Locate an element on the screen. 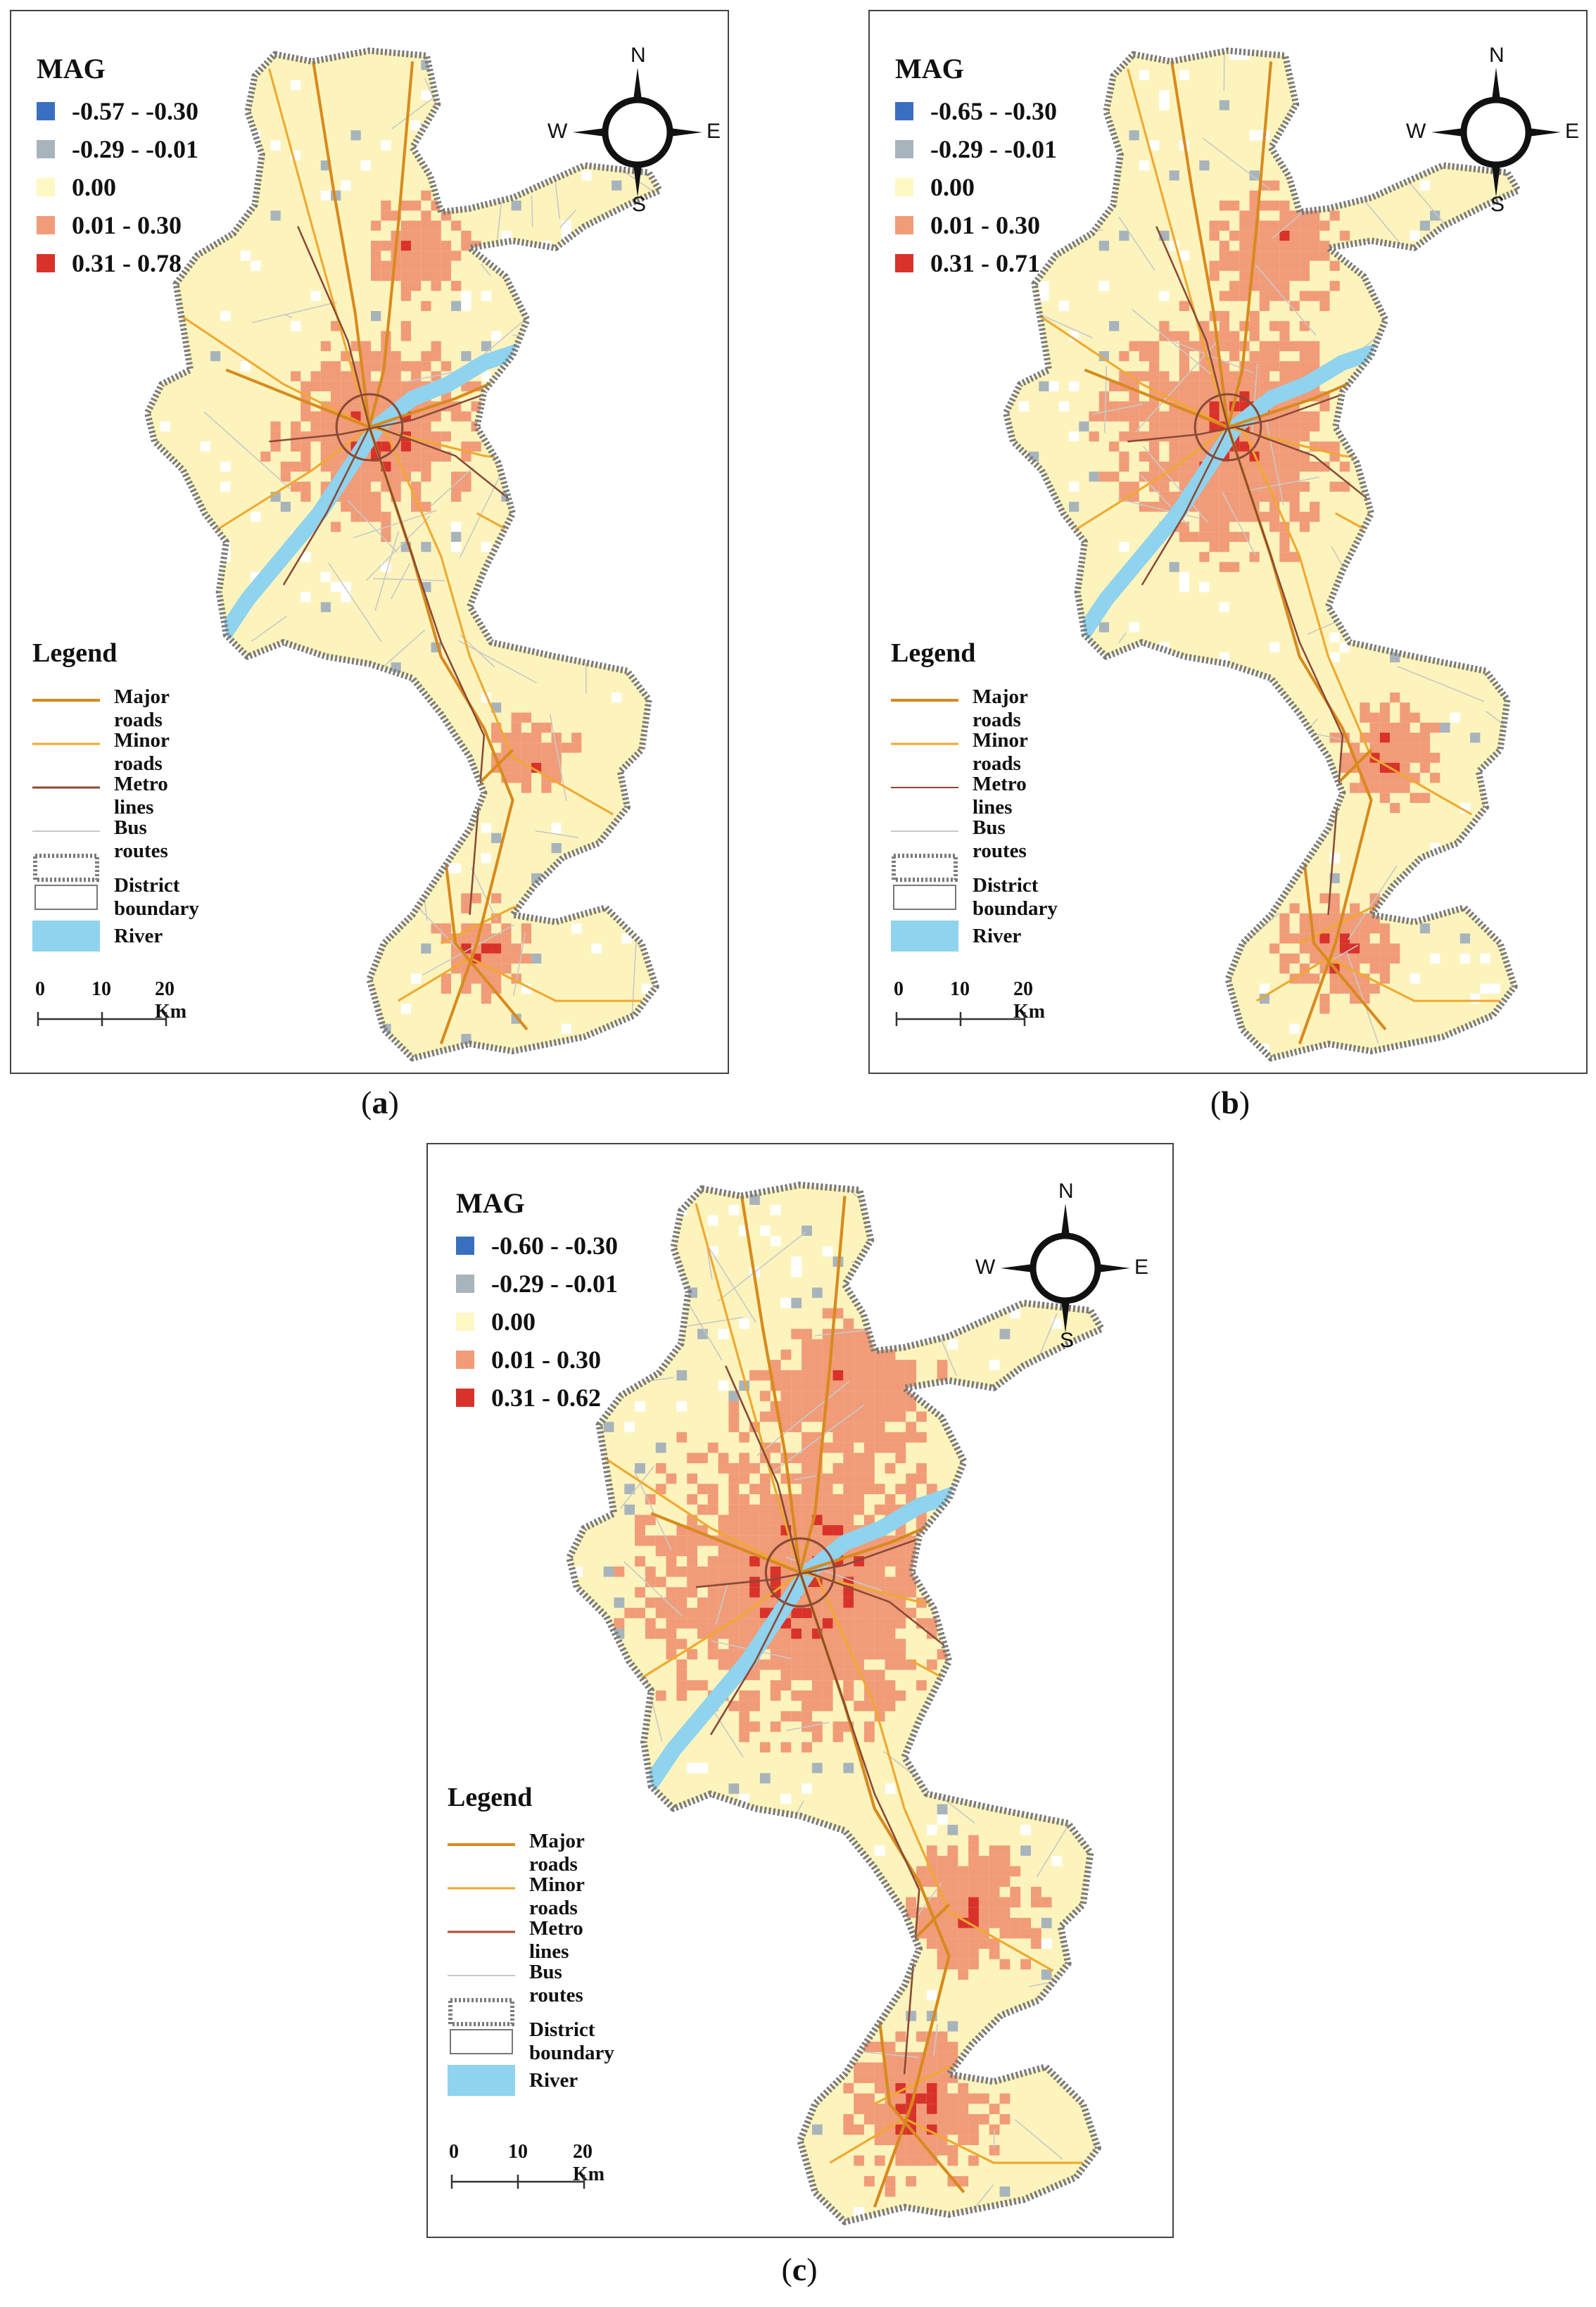 This screenshot has width=1596, height=2307. district-land is located at coordinates (403, 554).